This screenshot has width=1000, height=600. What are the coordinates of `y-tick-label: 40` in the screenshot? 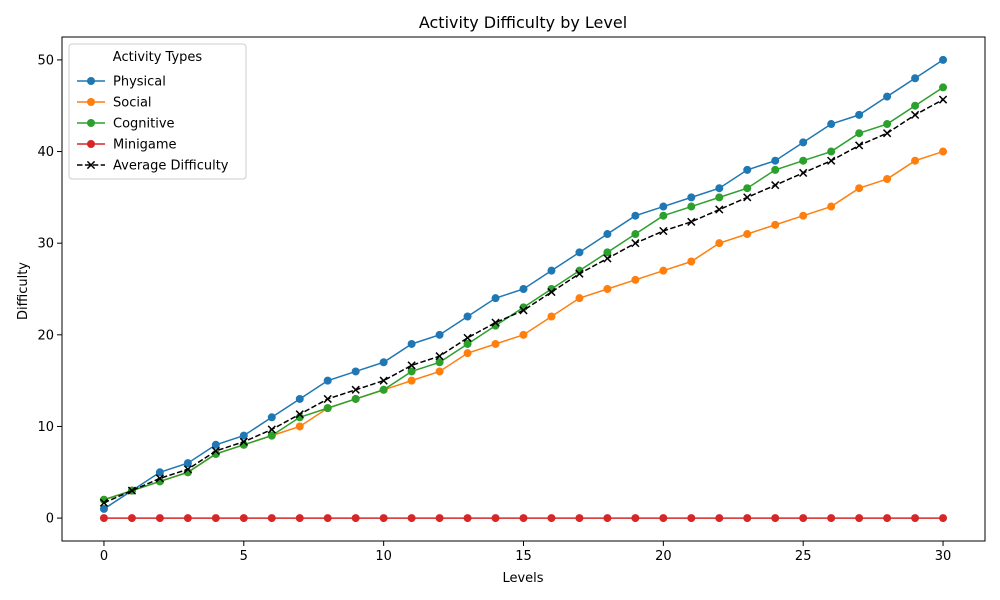 It's located at (45, 152).